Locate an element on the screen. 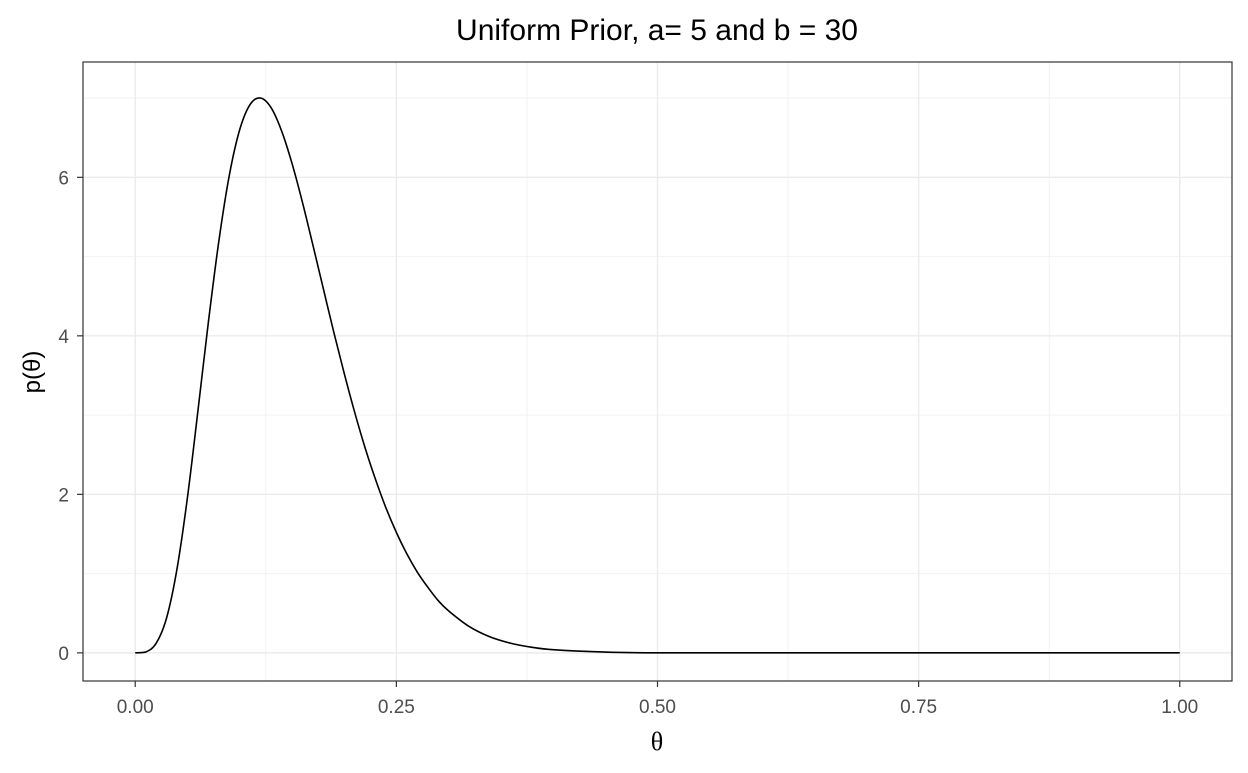 This screenshot has height=773, width=1248. y-tick-label: 2 is located at coordinates (63, 495).